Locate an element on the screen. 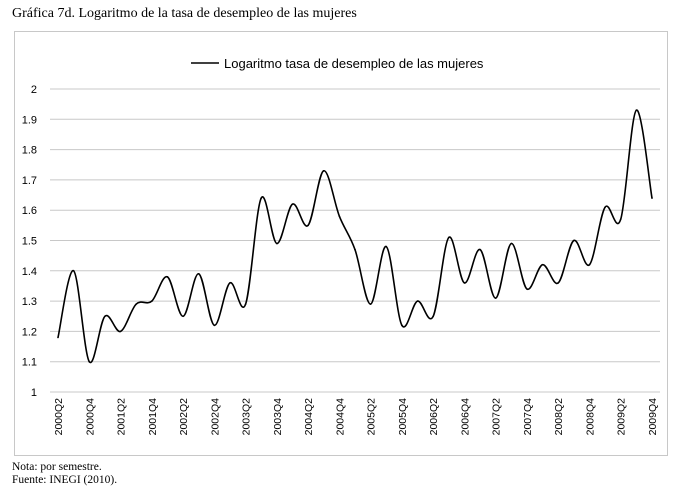 The image size is (678, 495). y-tick-label: 1.7 is located at coordinates (29, 181).